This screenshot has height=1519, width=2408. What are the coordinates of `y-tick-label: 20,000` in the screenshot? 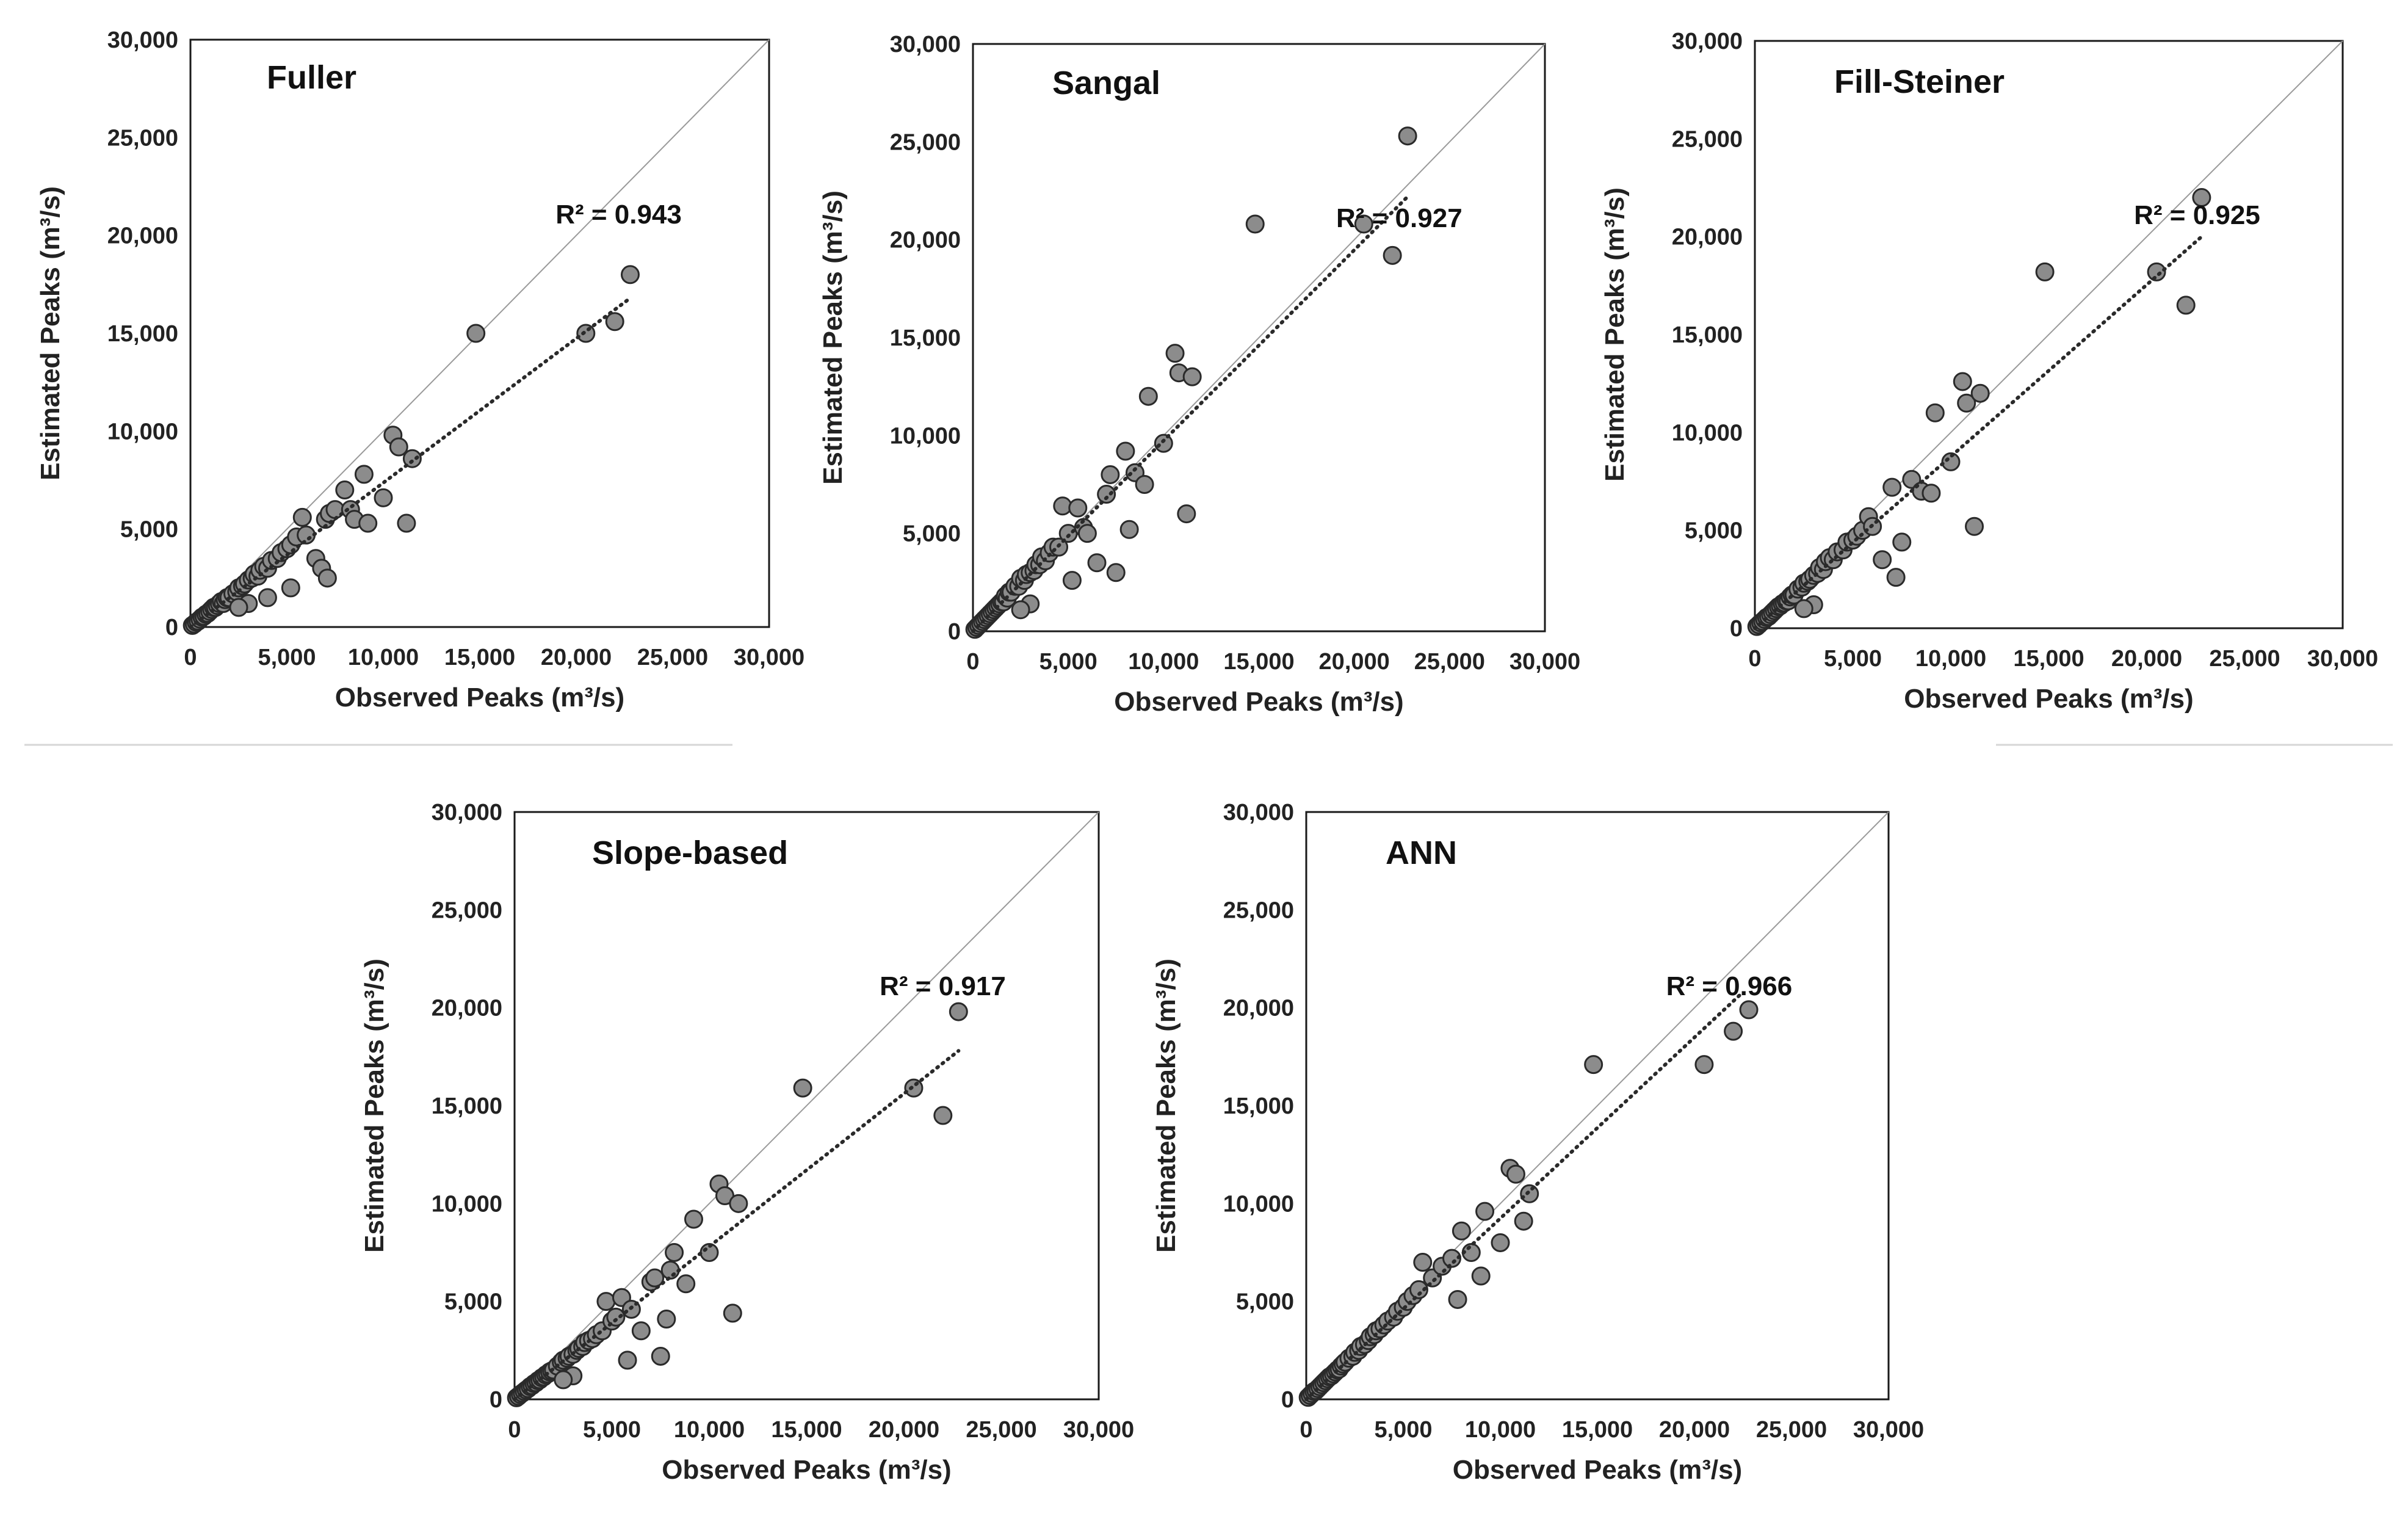 It's located at (142, 236).